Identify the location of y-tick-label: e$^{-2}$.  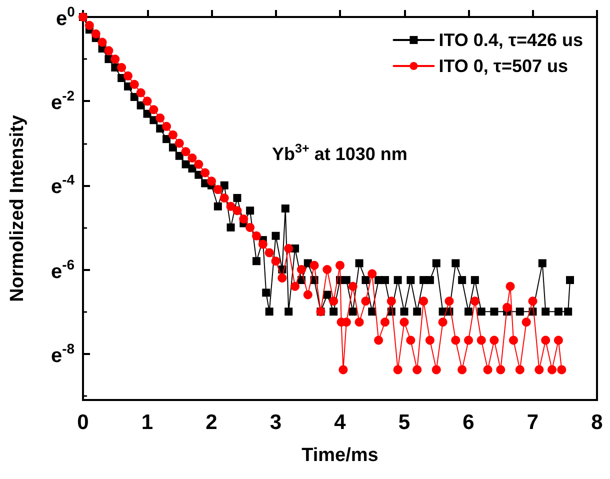
(63, 101).